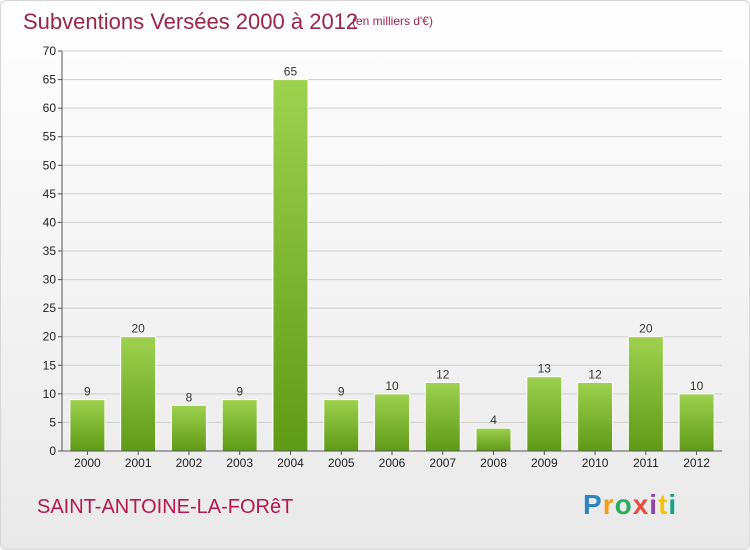 The height and width of the screenshot is (550, 750). What do you see at coordinates (595, 374) in the screenshot?
I see `data-label-2010: 12` at bounding box center [595, 374].